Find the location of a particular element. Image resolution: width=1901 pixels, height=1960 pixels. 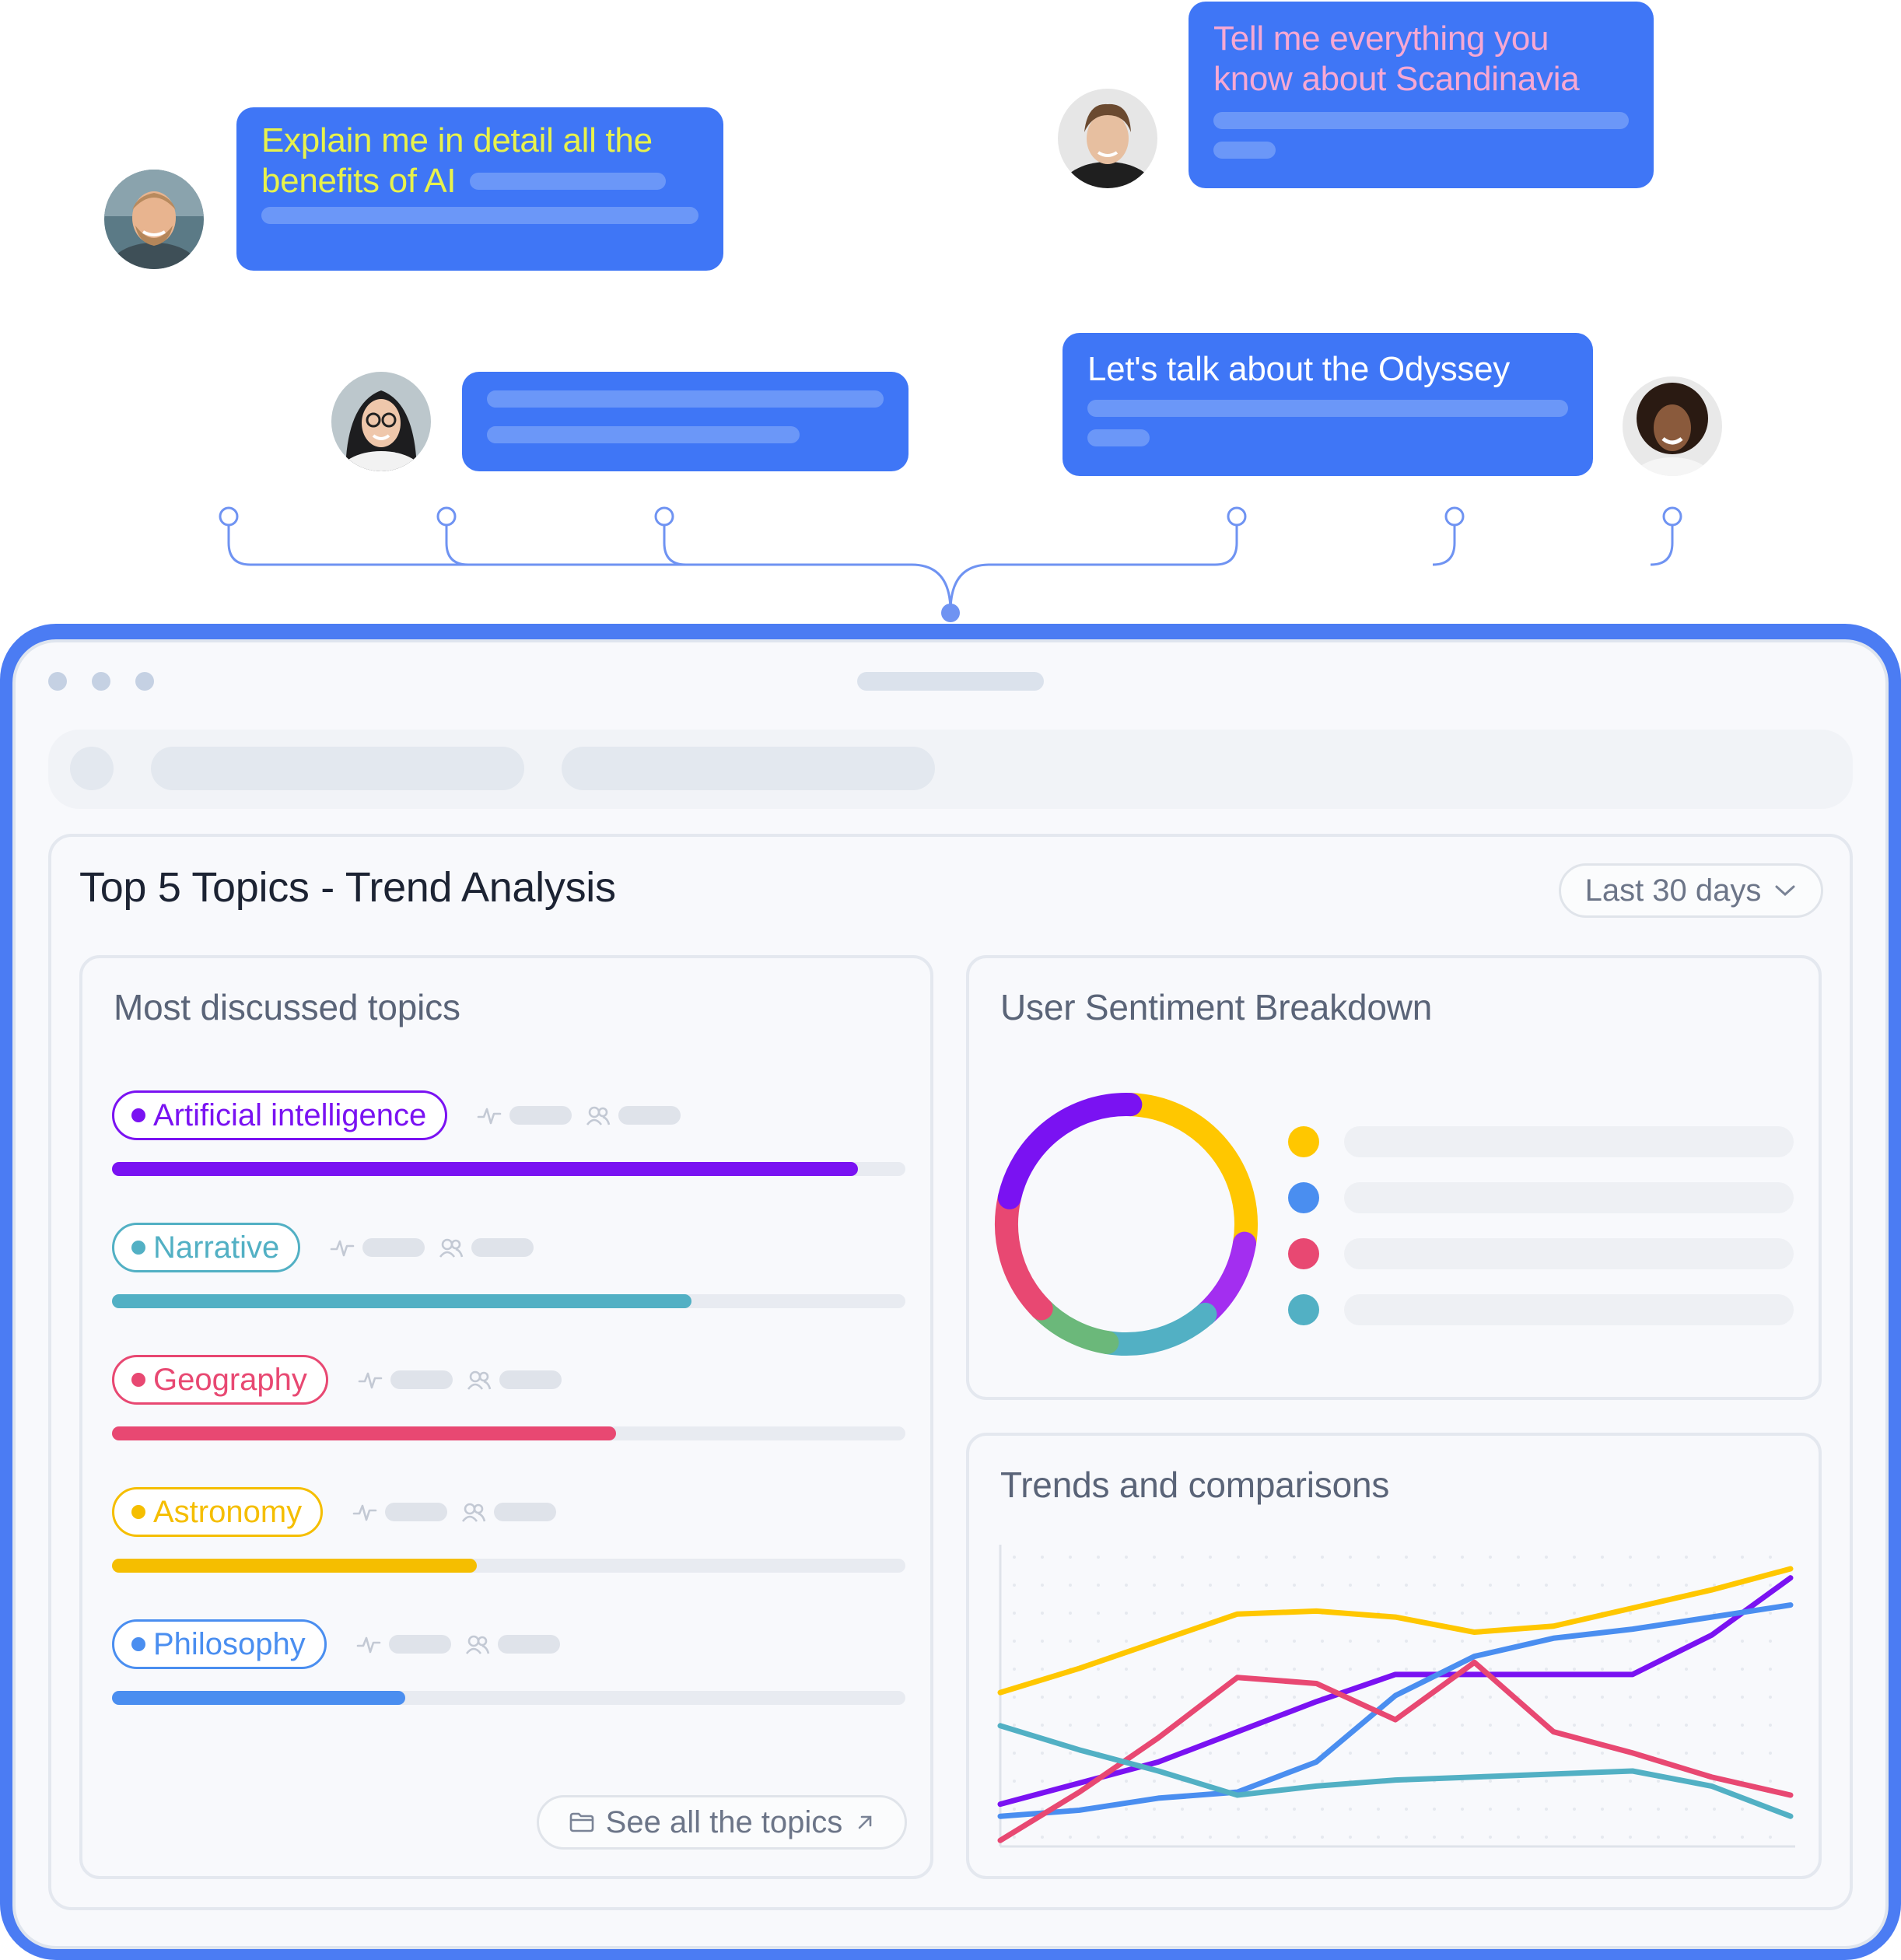

topic-row: Geography is located at coordinates (506, 1402).